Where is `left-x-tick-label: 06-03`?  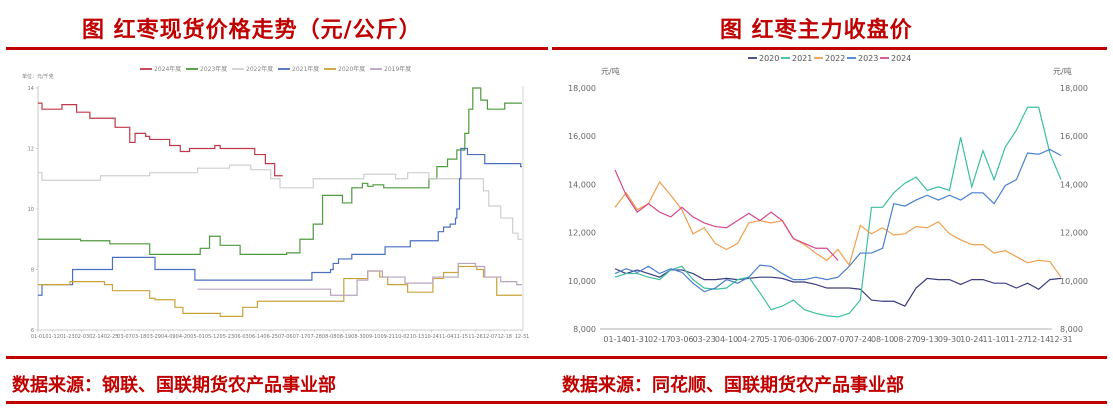
left-x-tick-label: 06-03 is located at coordinates (241, 337).